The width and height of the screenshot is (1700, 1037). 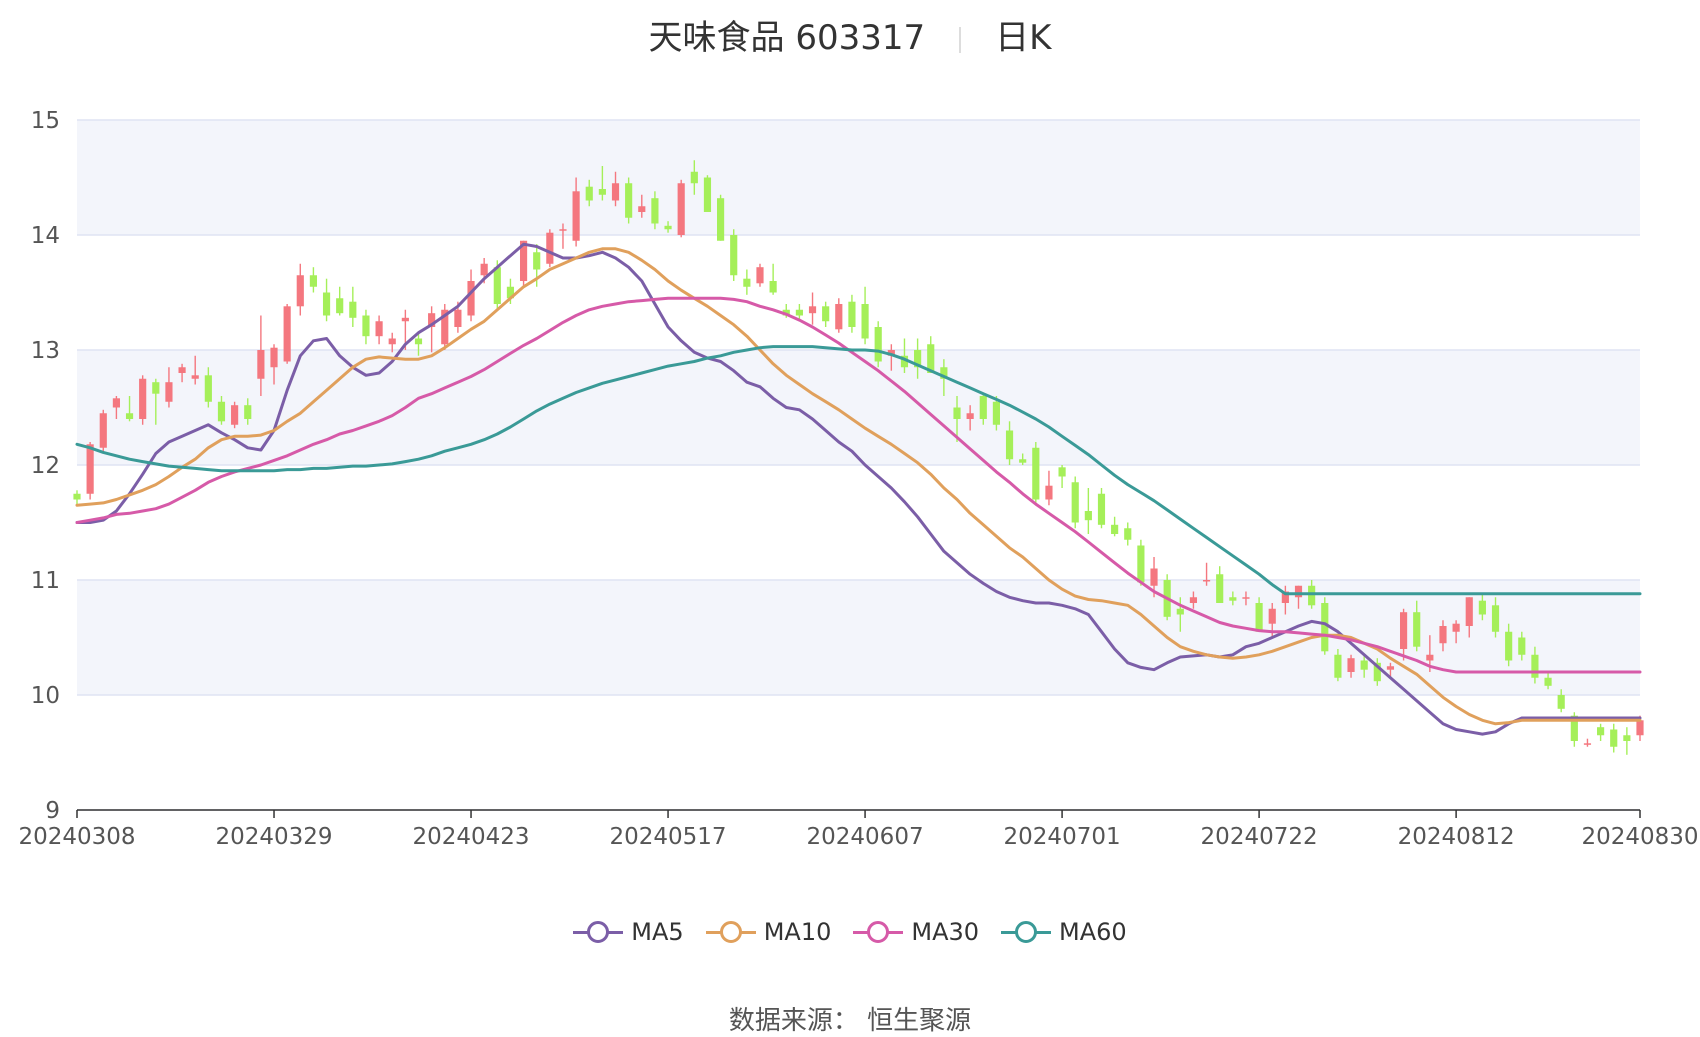 I want to click on legend-marker-ring, so click(x=878, y=932).